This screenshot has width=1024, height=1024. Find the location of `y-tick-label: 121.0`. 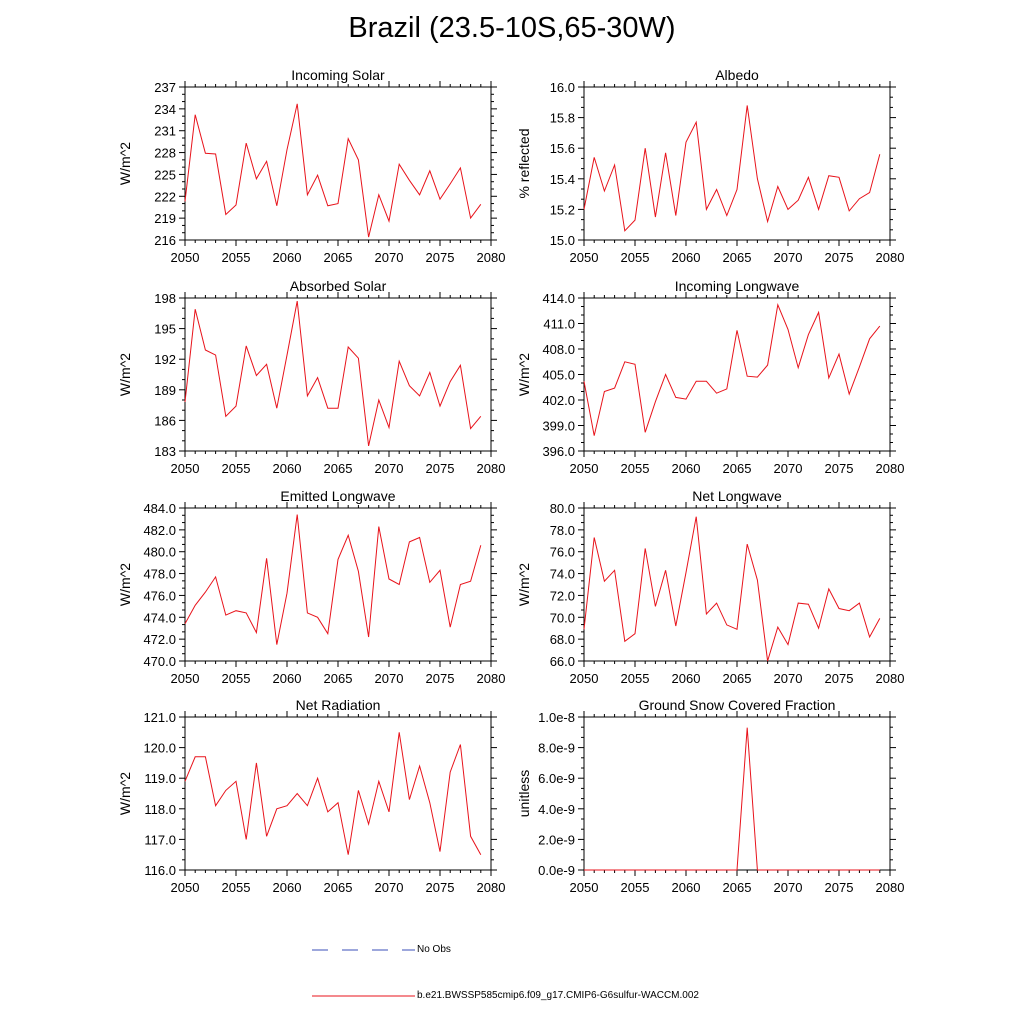

y-tick-label: 121.0 is located at coordinates (159, 717).